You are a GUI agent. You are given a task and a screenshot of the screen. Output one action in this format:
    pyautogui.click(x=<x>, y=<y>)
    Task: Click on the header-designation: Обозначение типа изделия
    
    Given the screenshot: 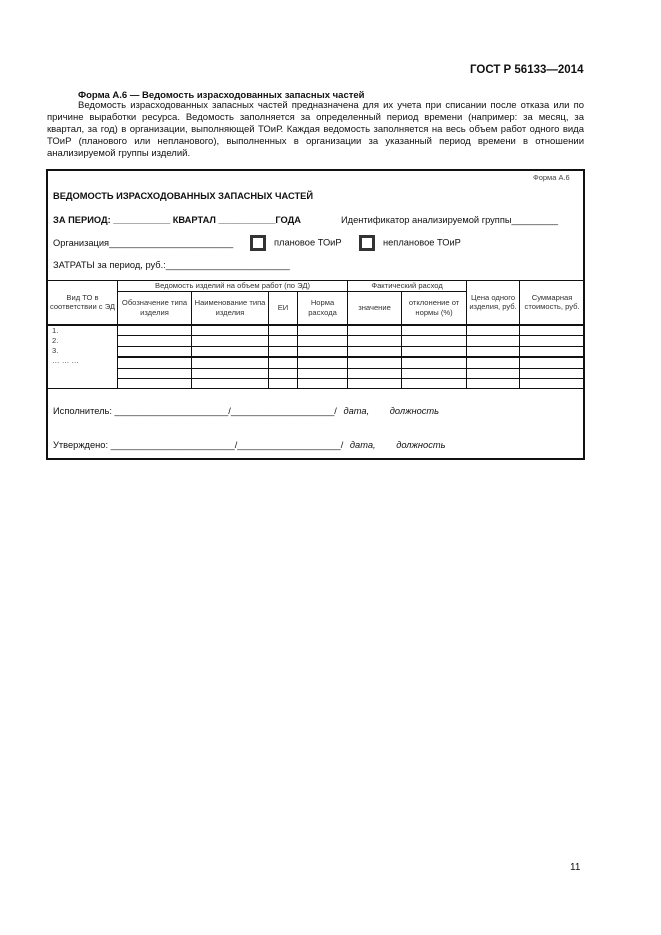 What is the action you would take?
    pyautogui.click(x=154, y=307)
    